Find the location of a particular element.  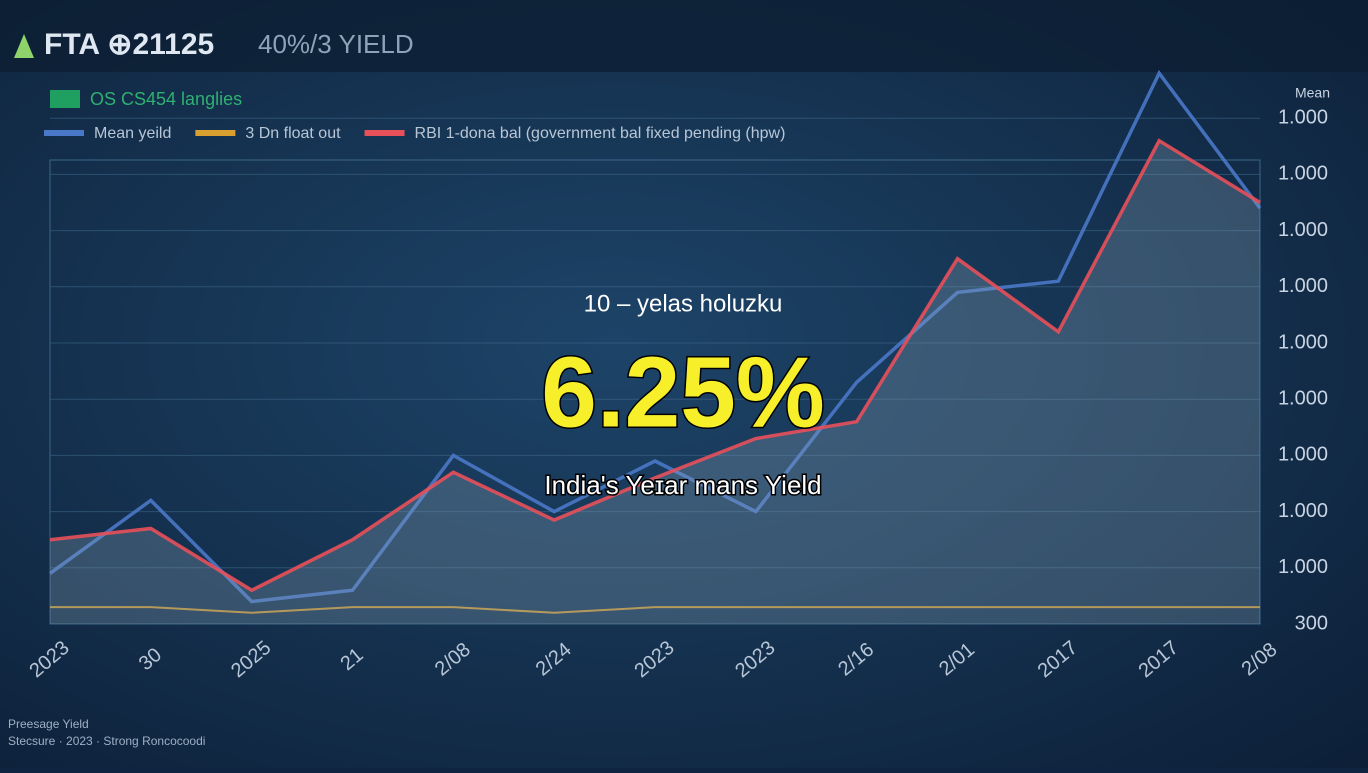

note: Stecsure · 2023 · Strong Roncocoodi is located at coordinates (106, 741).